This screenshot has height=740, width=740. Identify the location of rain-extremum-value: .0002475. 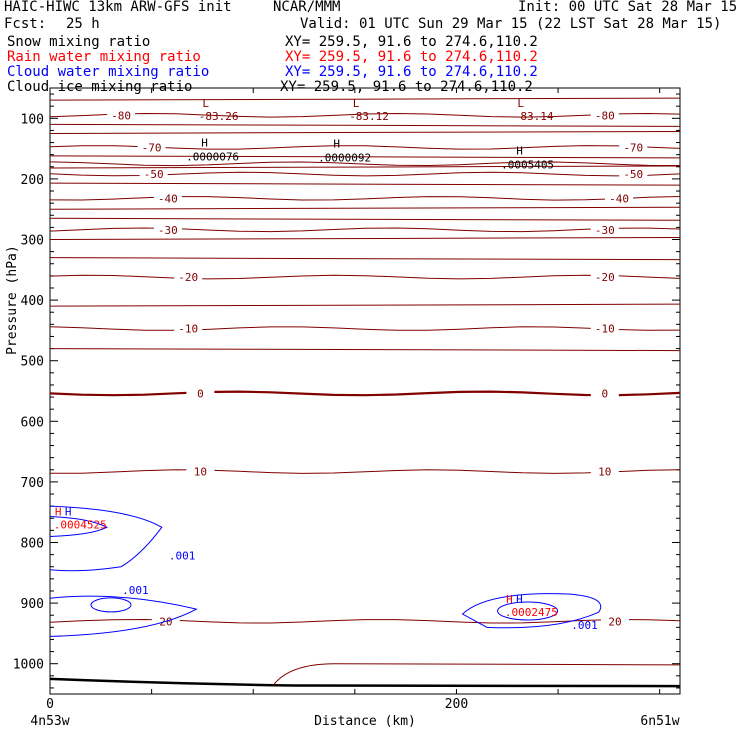
(531, 612).